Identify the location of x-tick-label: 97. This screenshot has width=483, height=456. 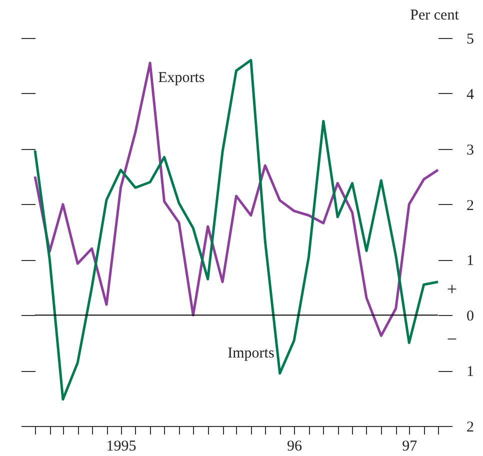
(410, 446).